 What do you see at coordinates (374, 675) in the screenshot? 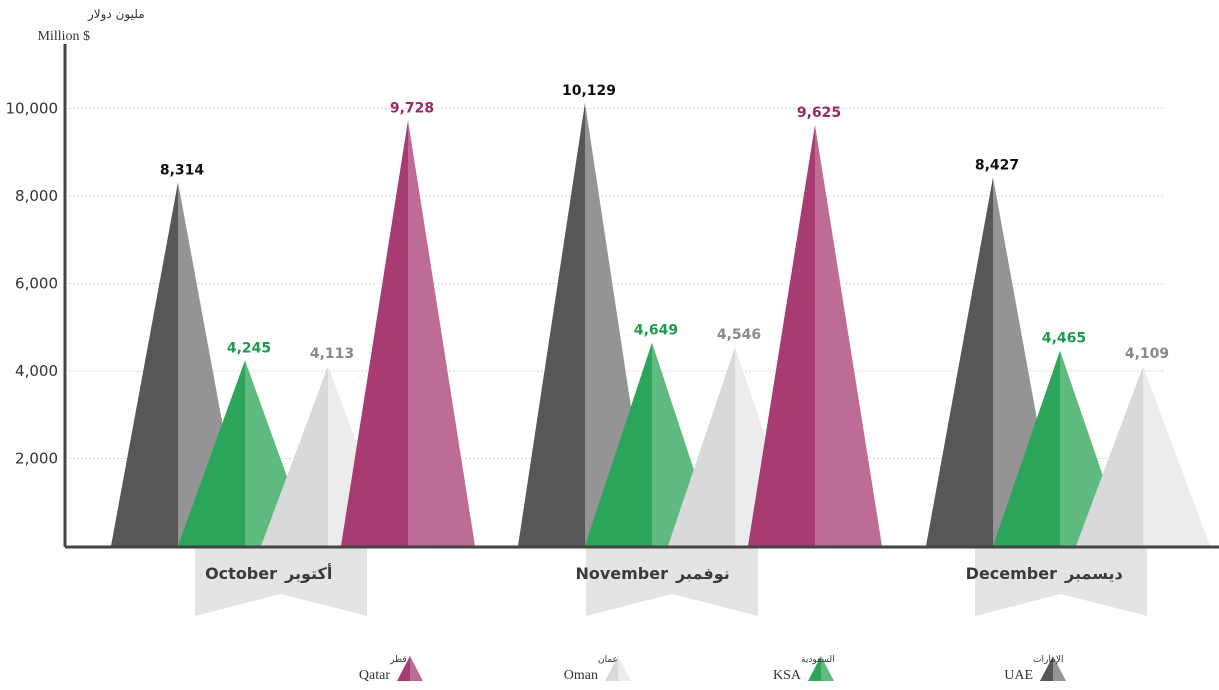
I see `legend-label-en: Qatar` at bounding box center [374, 675].